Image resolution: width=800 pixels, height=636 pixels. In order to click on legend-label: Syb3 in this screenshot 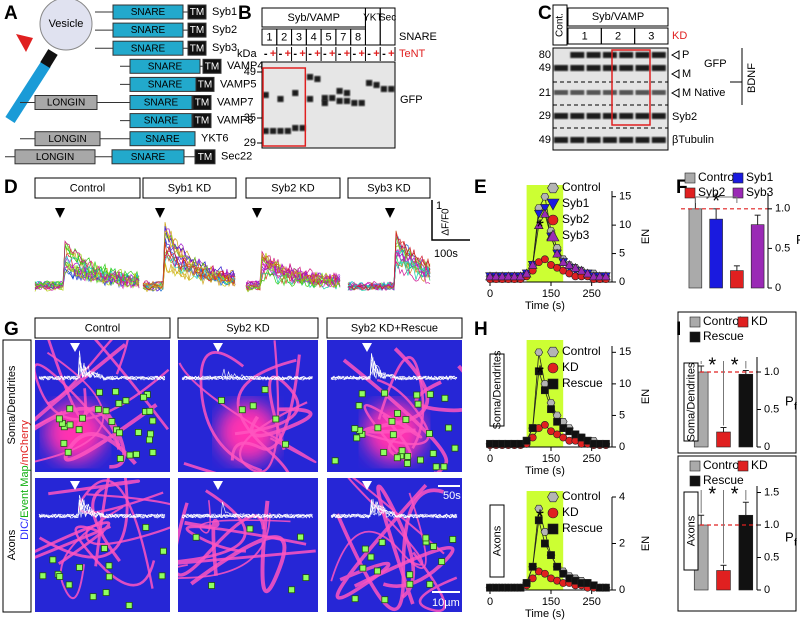, I will do `click(576, 235)`.